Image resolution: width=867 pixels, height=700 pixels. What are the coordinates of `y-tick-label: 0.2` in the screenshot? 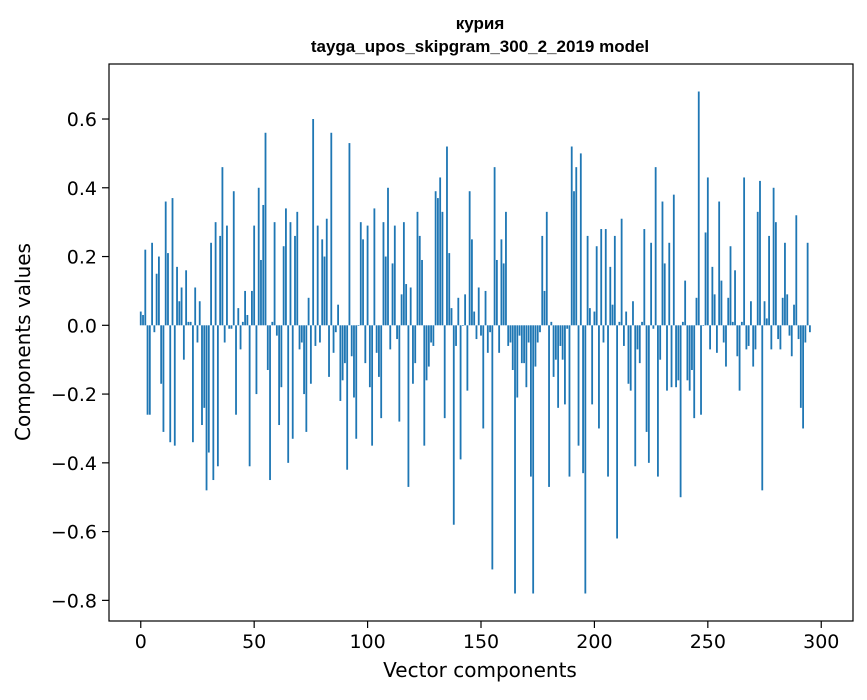 It's located at (82, 258).